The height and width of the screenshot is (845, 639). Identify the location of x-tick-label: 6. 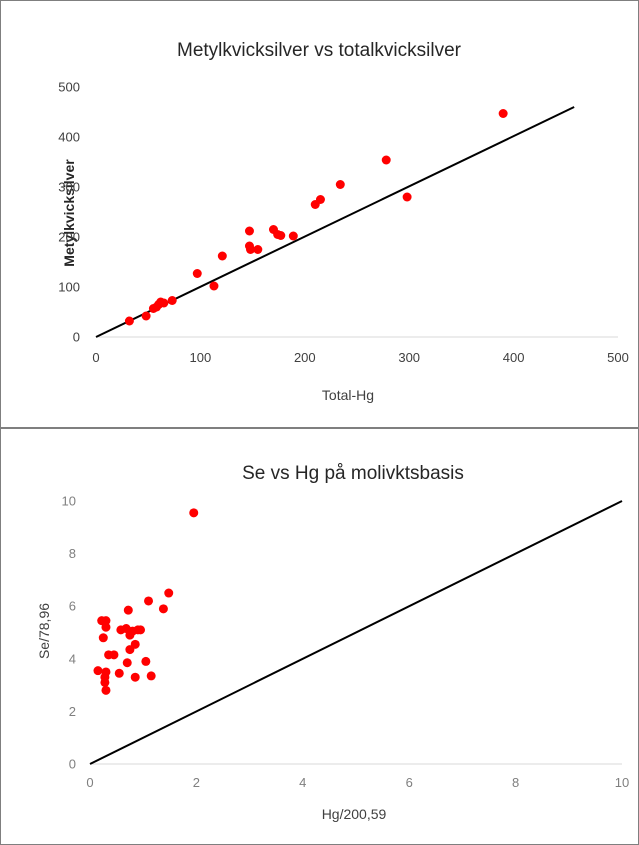
(409, 782).